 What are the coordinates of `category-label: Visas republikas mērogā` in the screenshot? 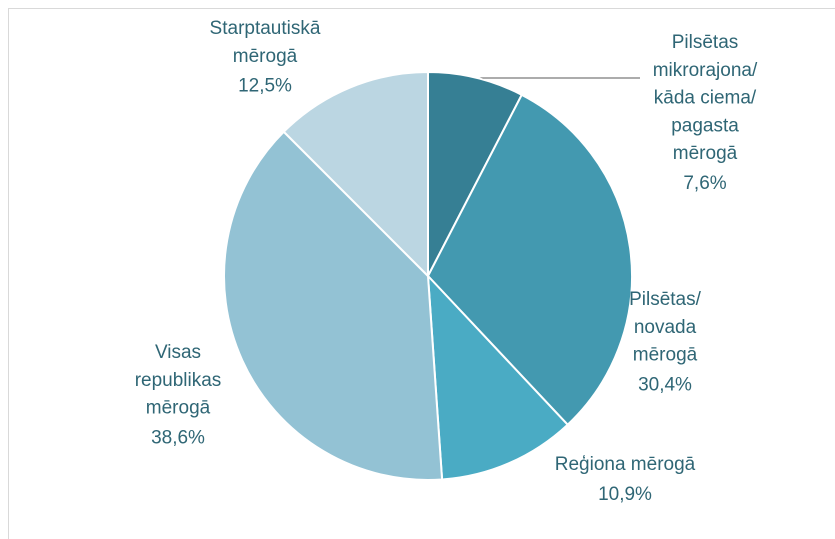 It's located at (178, 380).